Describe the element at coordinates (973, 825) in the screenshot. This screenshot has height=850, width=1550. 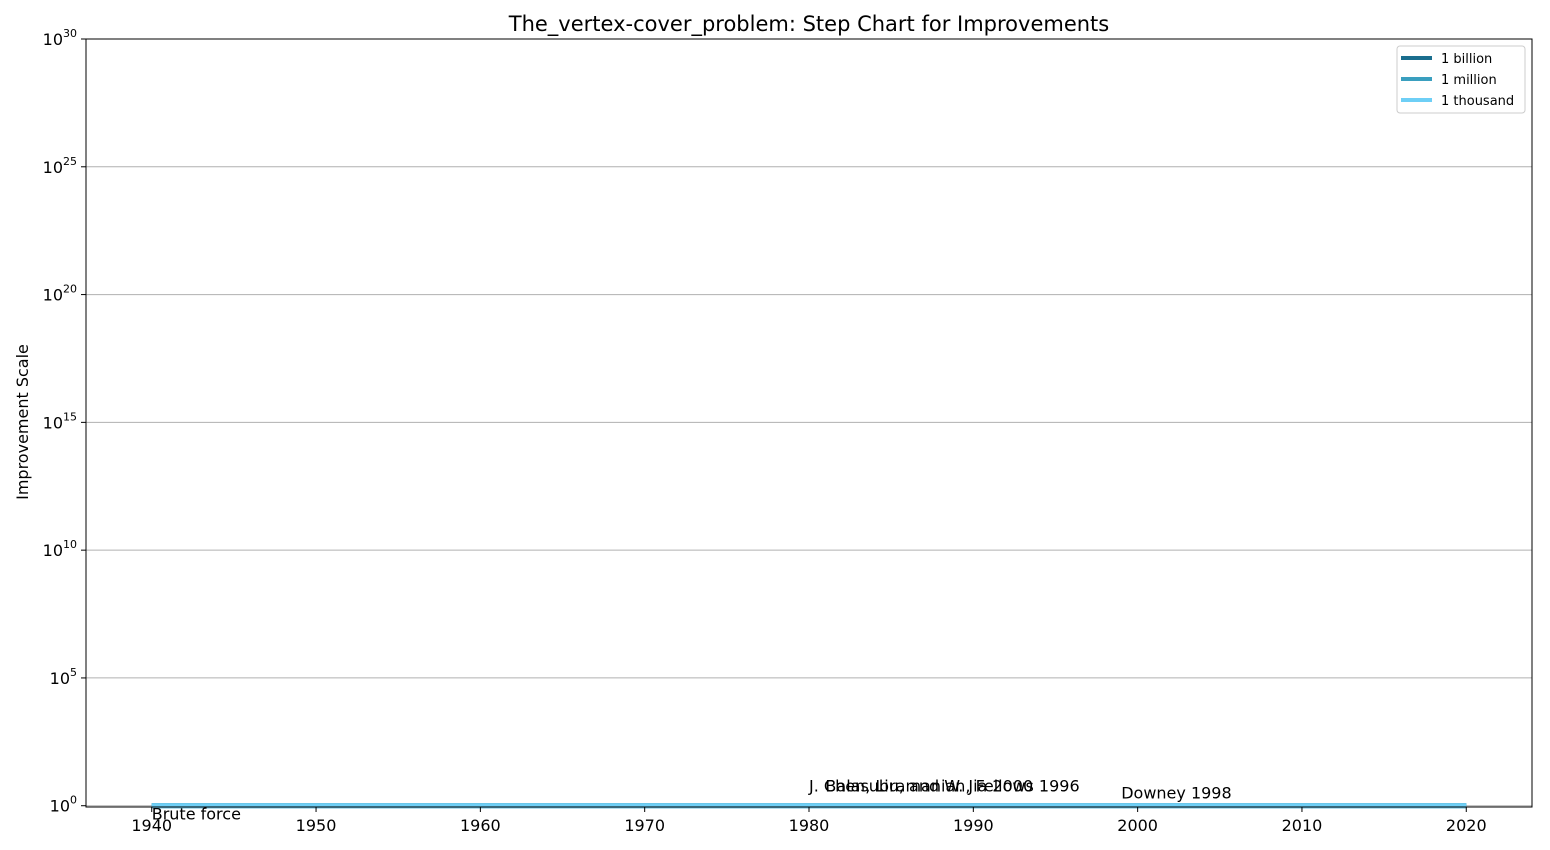
I see `x-tick-label: 1990` at that location.